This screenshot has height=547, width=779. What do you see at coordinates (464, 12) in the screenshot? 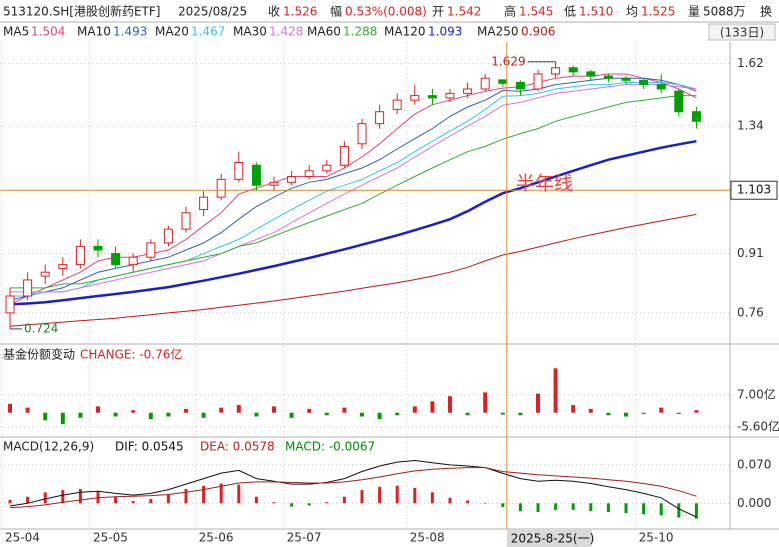
I see `field-value: 1.542` at bounding box center [464, 12].